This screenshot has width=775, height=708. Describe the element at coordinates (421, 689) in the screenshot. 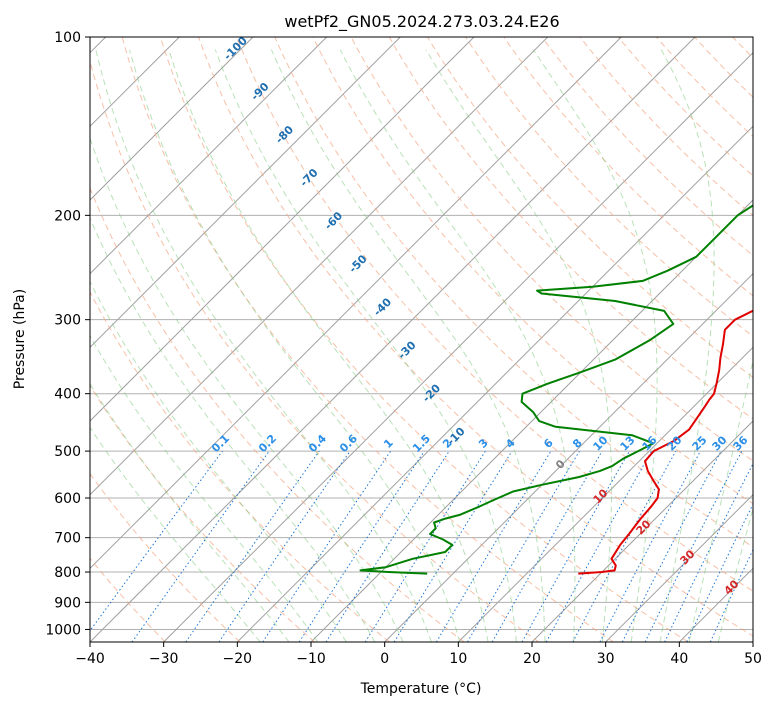

I see `x-axis-title: Temperature (°C)` at that location.